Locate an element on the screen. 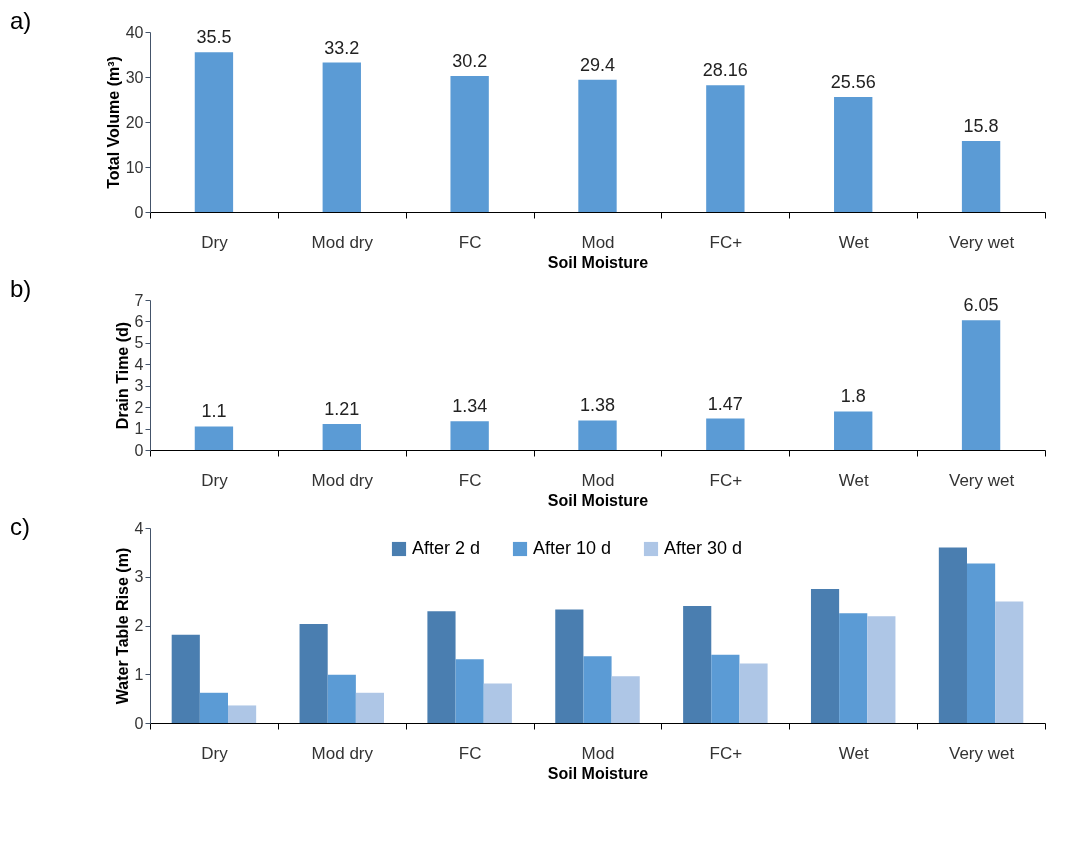 The height and width of the screenshot is (843, 1069). legend-label: After 30 d is located at coordinates (703, 548).